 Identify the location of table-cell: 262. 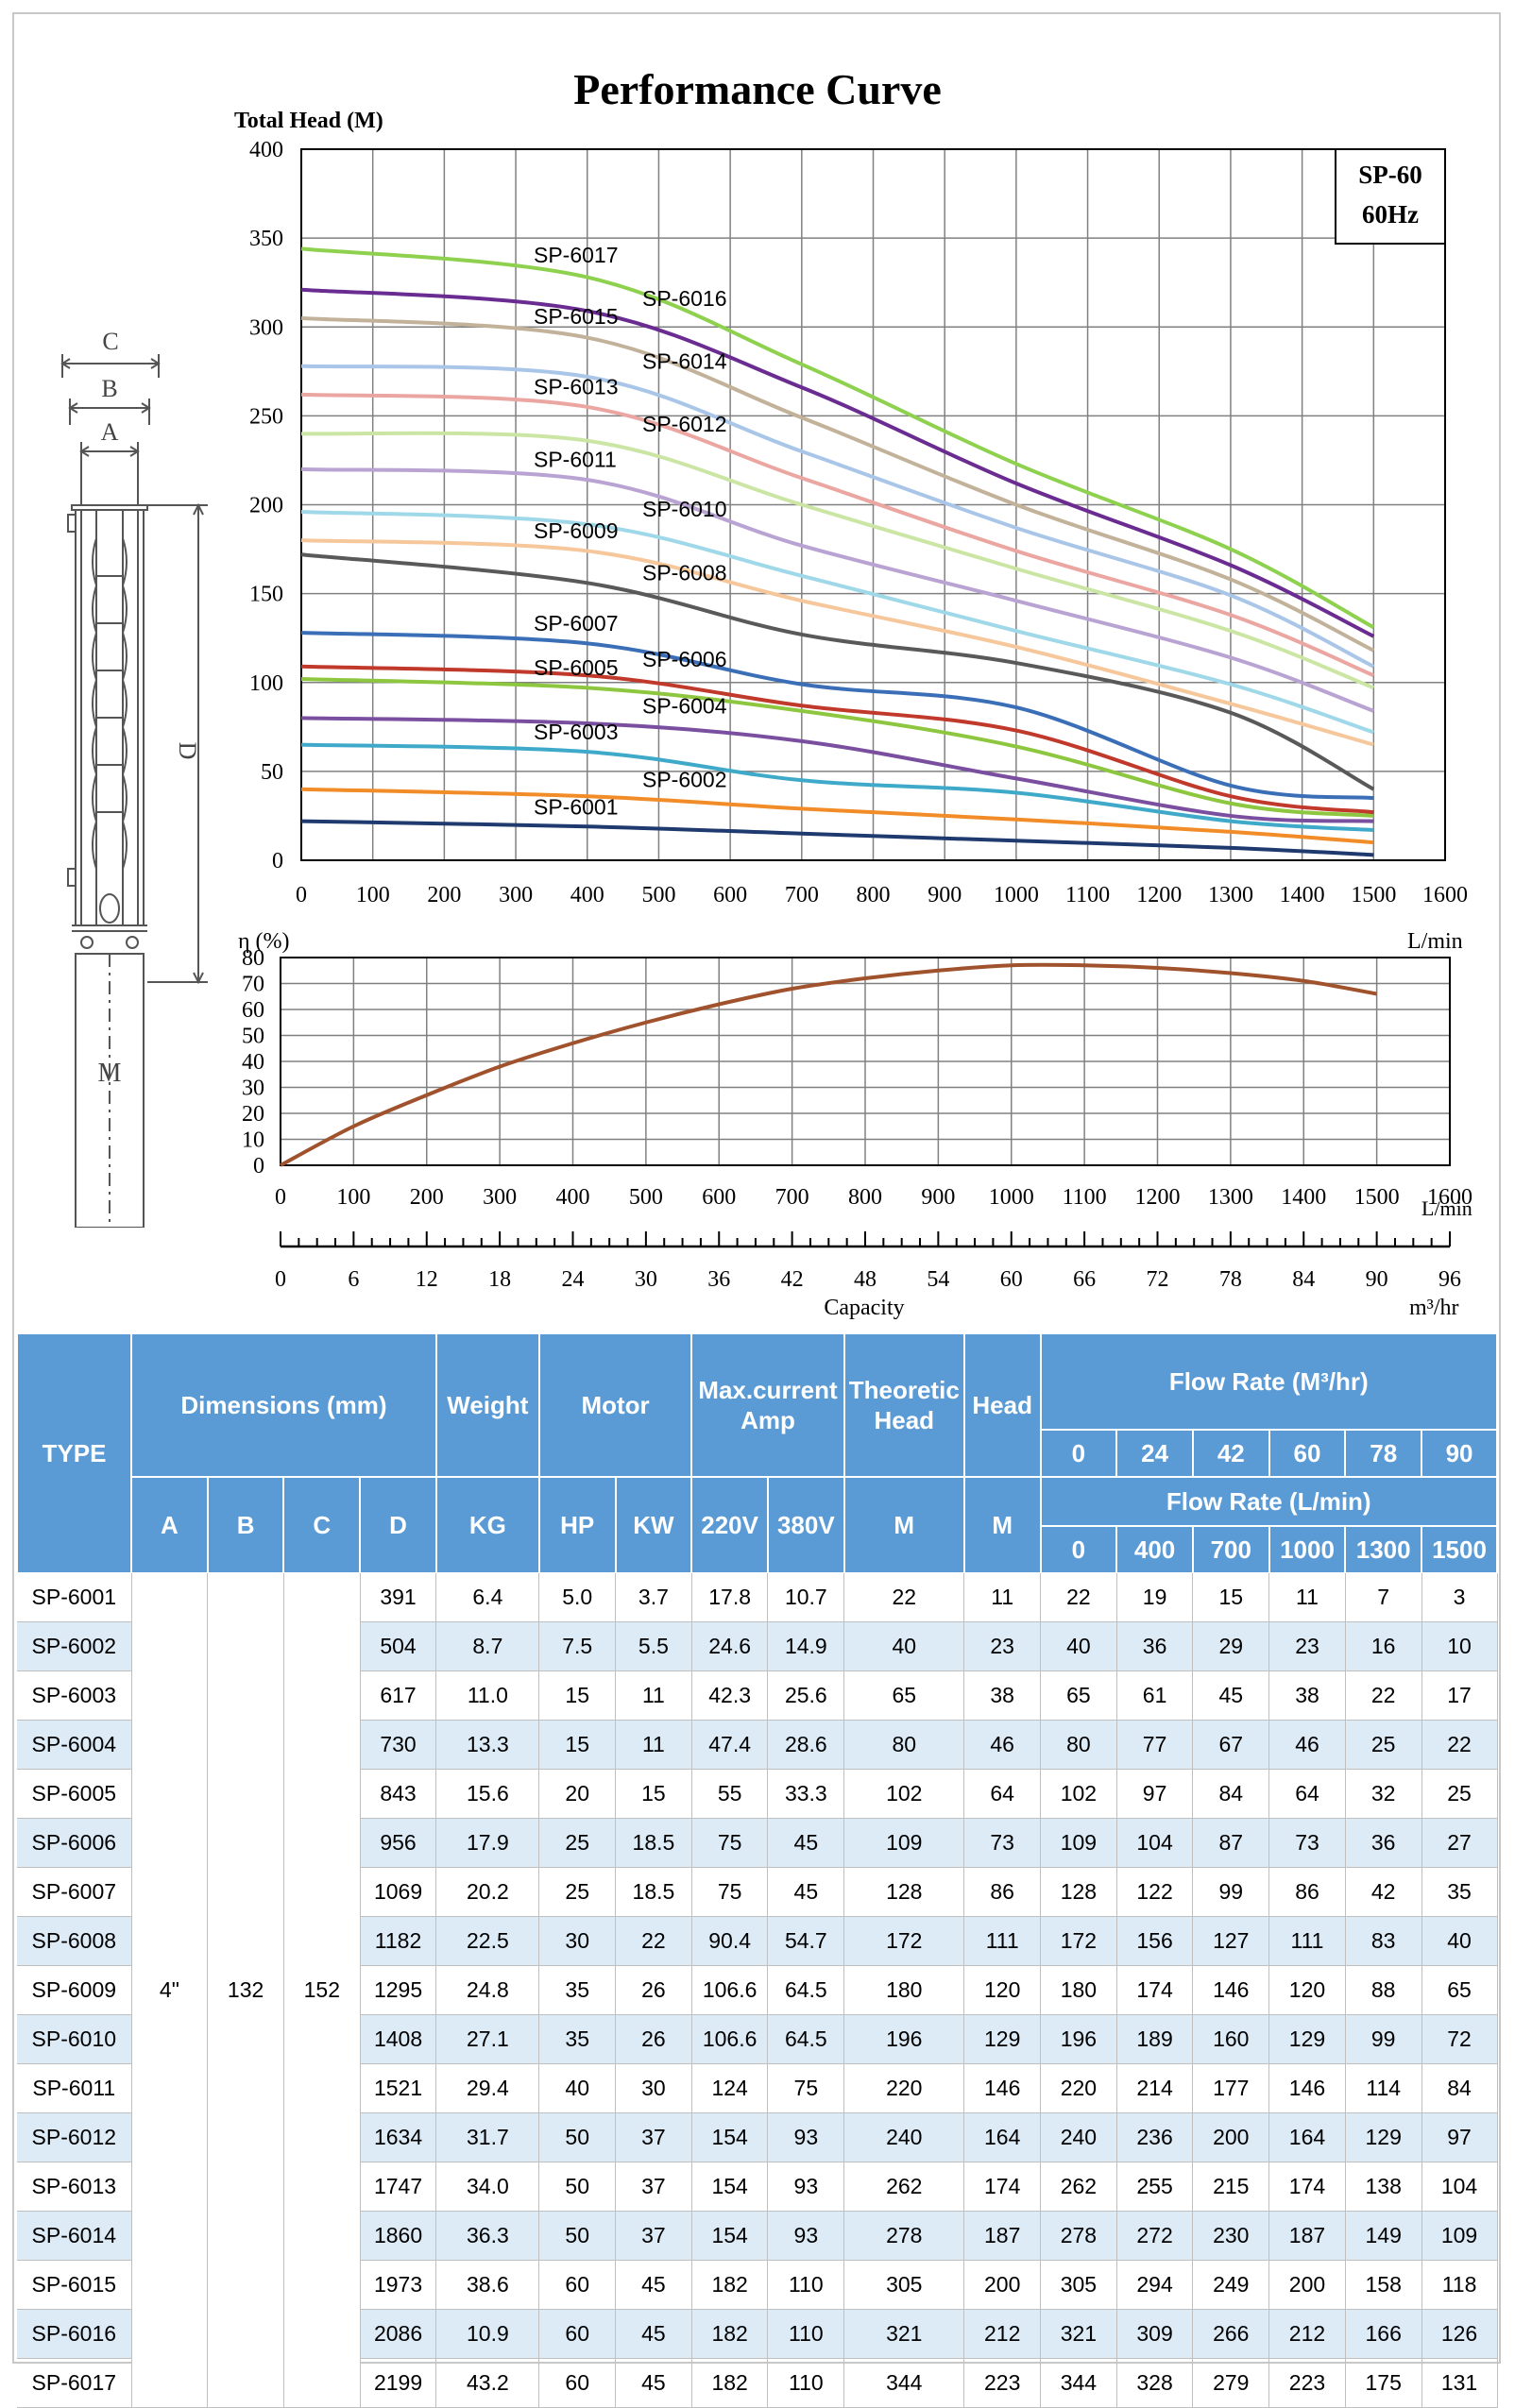
(1078, 2187).